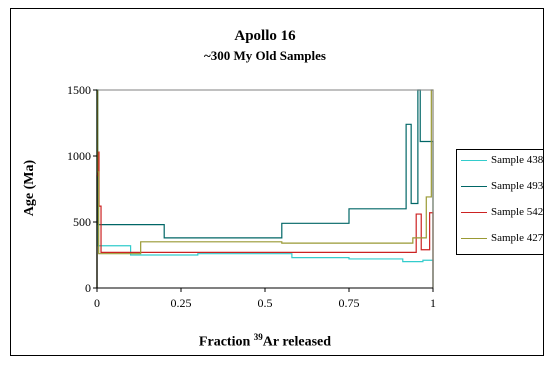 The image size is (556, 366). What do you see at coordinates (181, 303) in the screenshot?
I see `x-tick-label: 0.25` at bounding box center [181, 303].